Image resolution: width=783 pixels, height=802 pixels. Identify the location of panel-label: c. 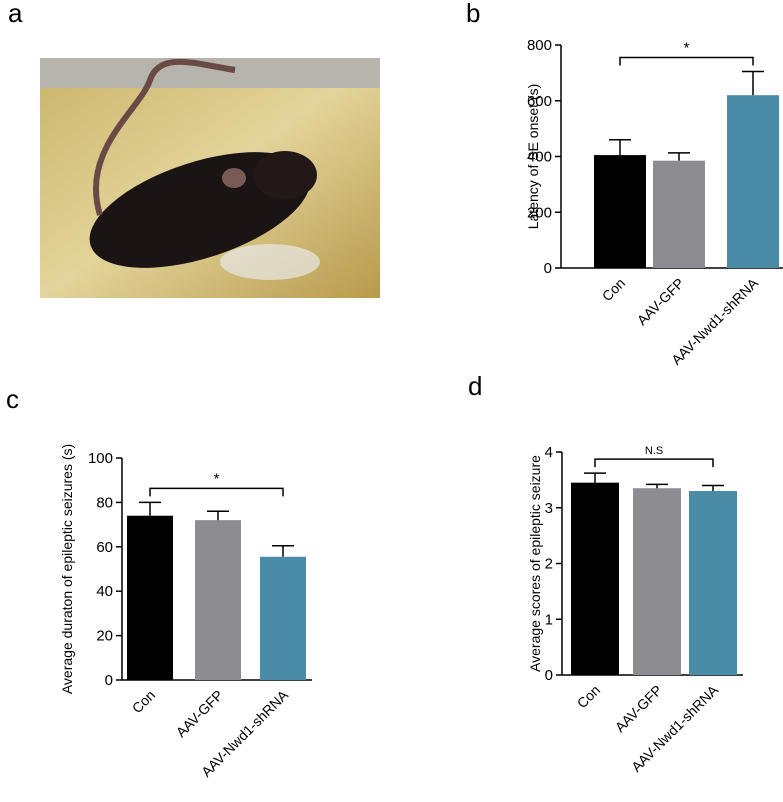
(12, 399).